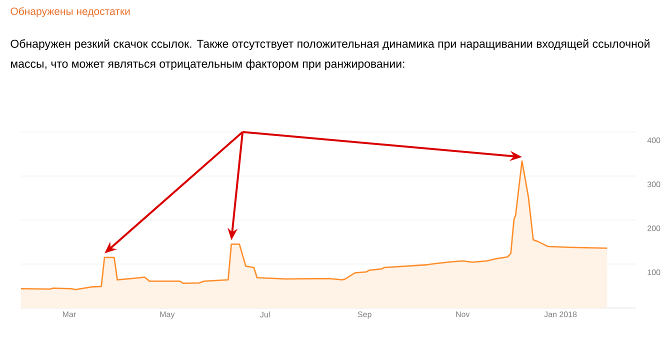 The width and height of the screenshot is (666, 337). What do you see at coordinates (70, 12) in the screenshot?
I see `chart-title: Обнаружены недостатки` at bounding box center [70, 12].